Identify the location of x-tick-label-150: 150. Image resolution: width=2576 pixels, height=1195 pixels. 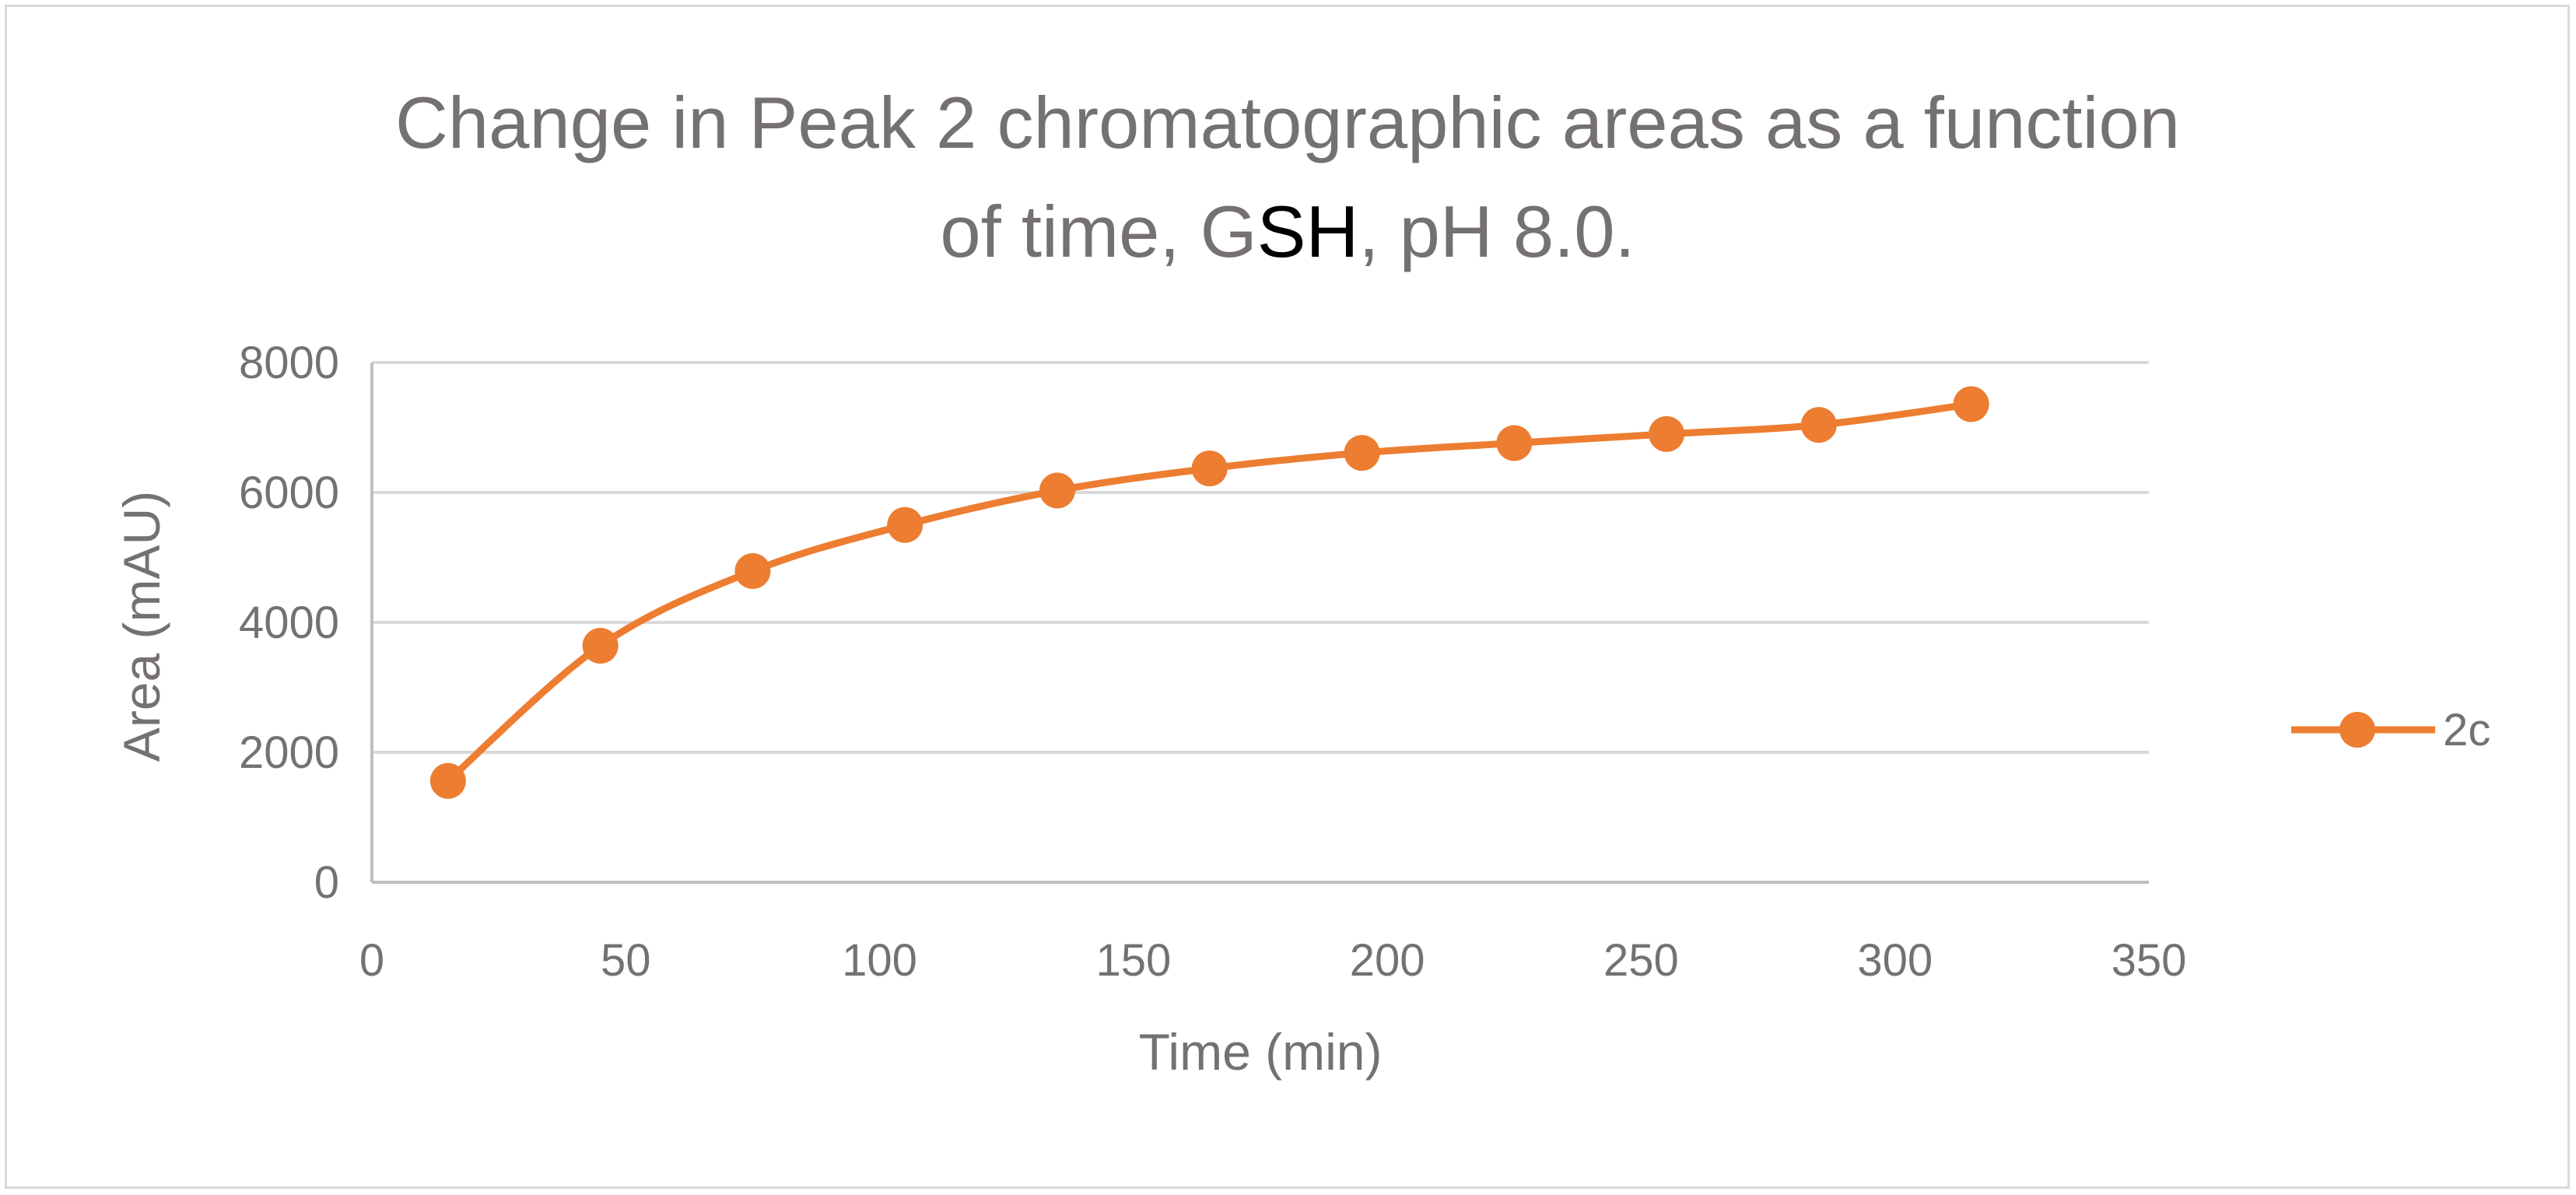
(1133, 960).